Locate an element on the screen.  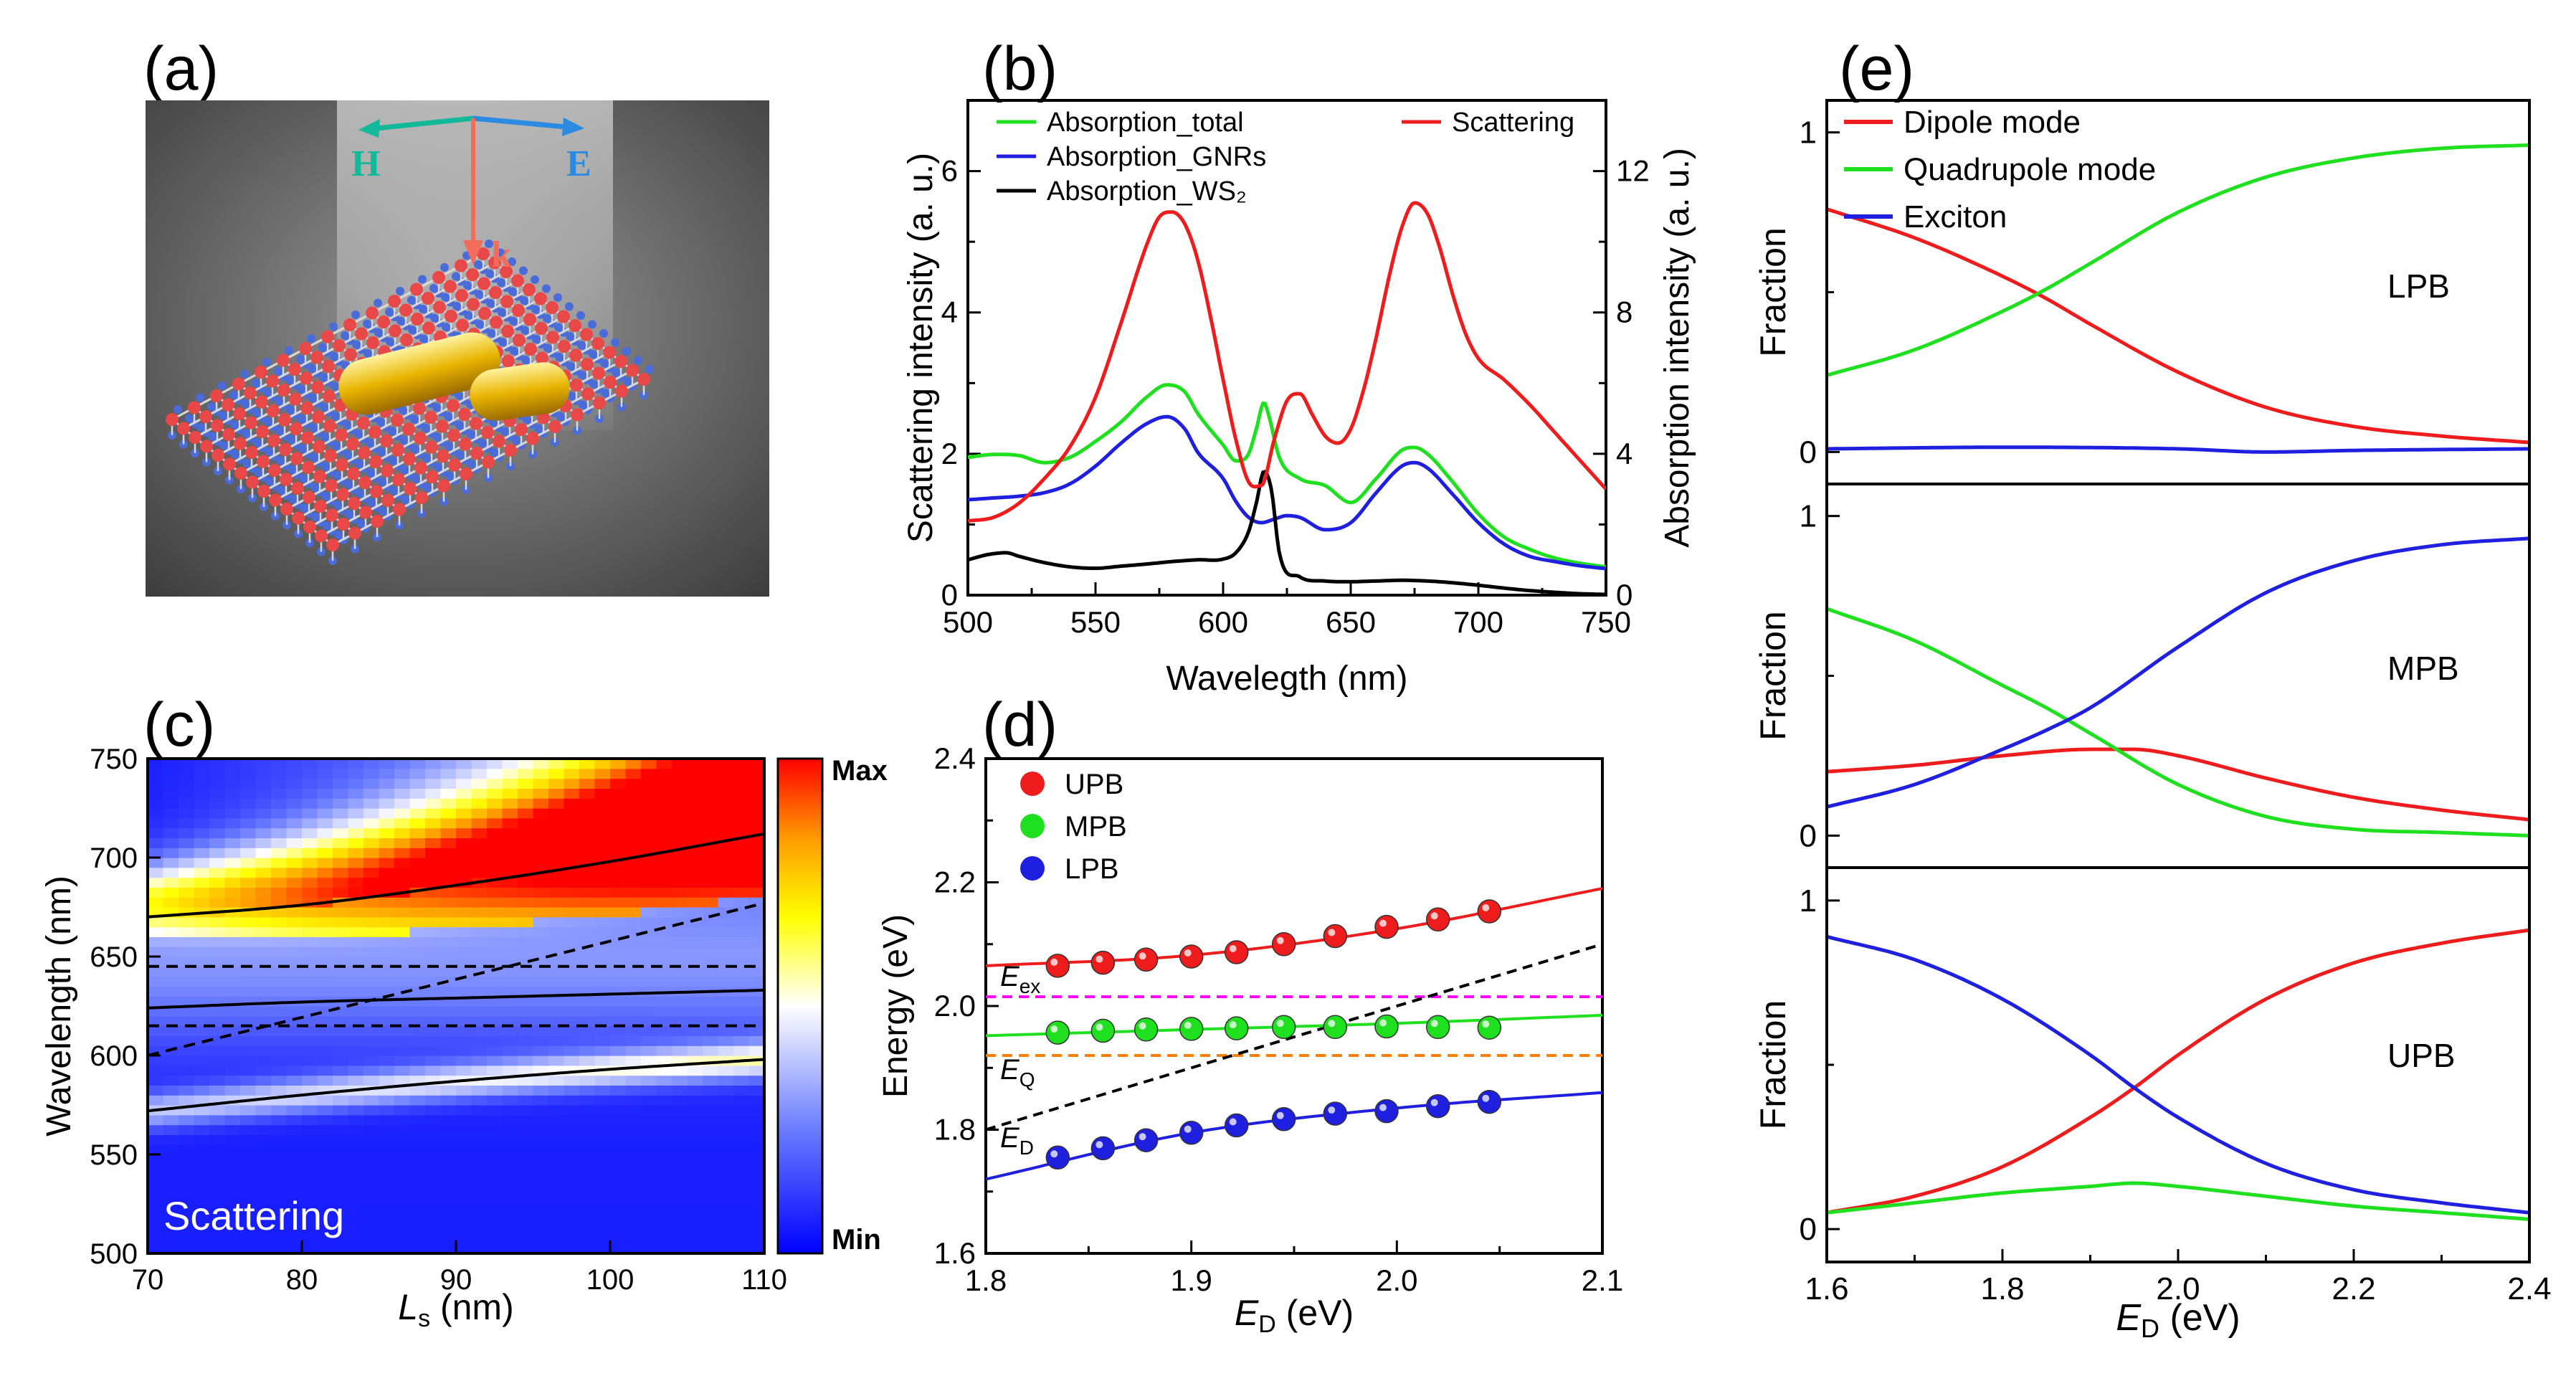
data-point-upb is located at coordinates (1489, 912).